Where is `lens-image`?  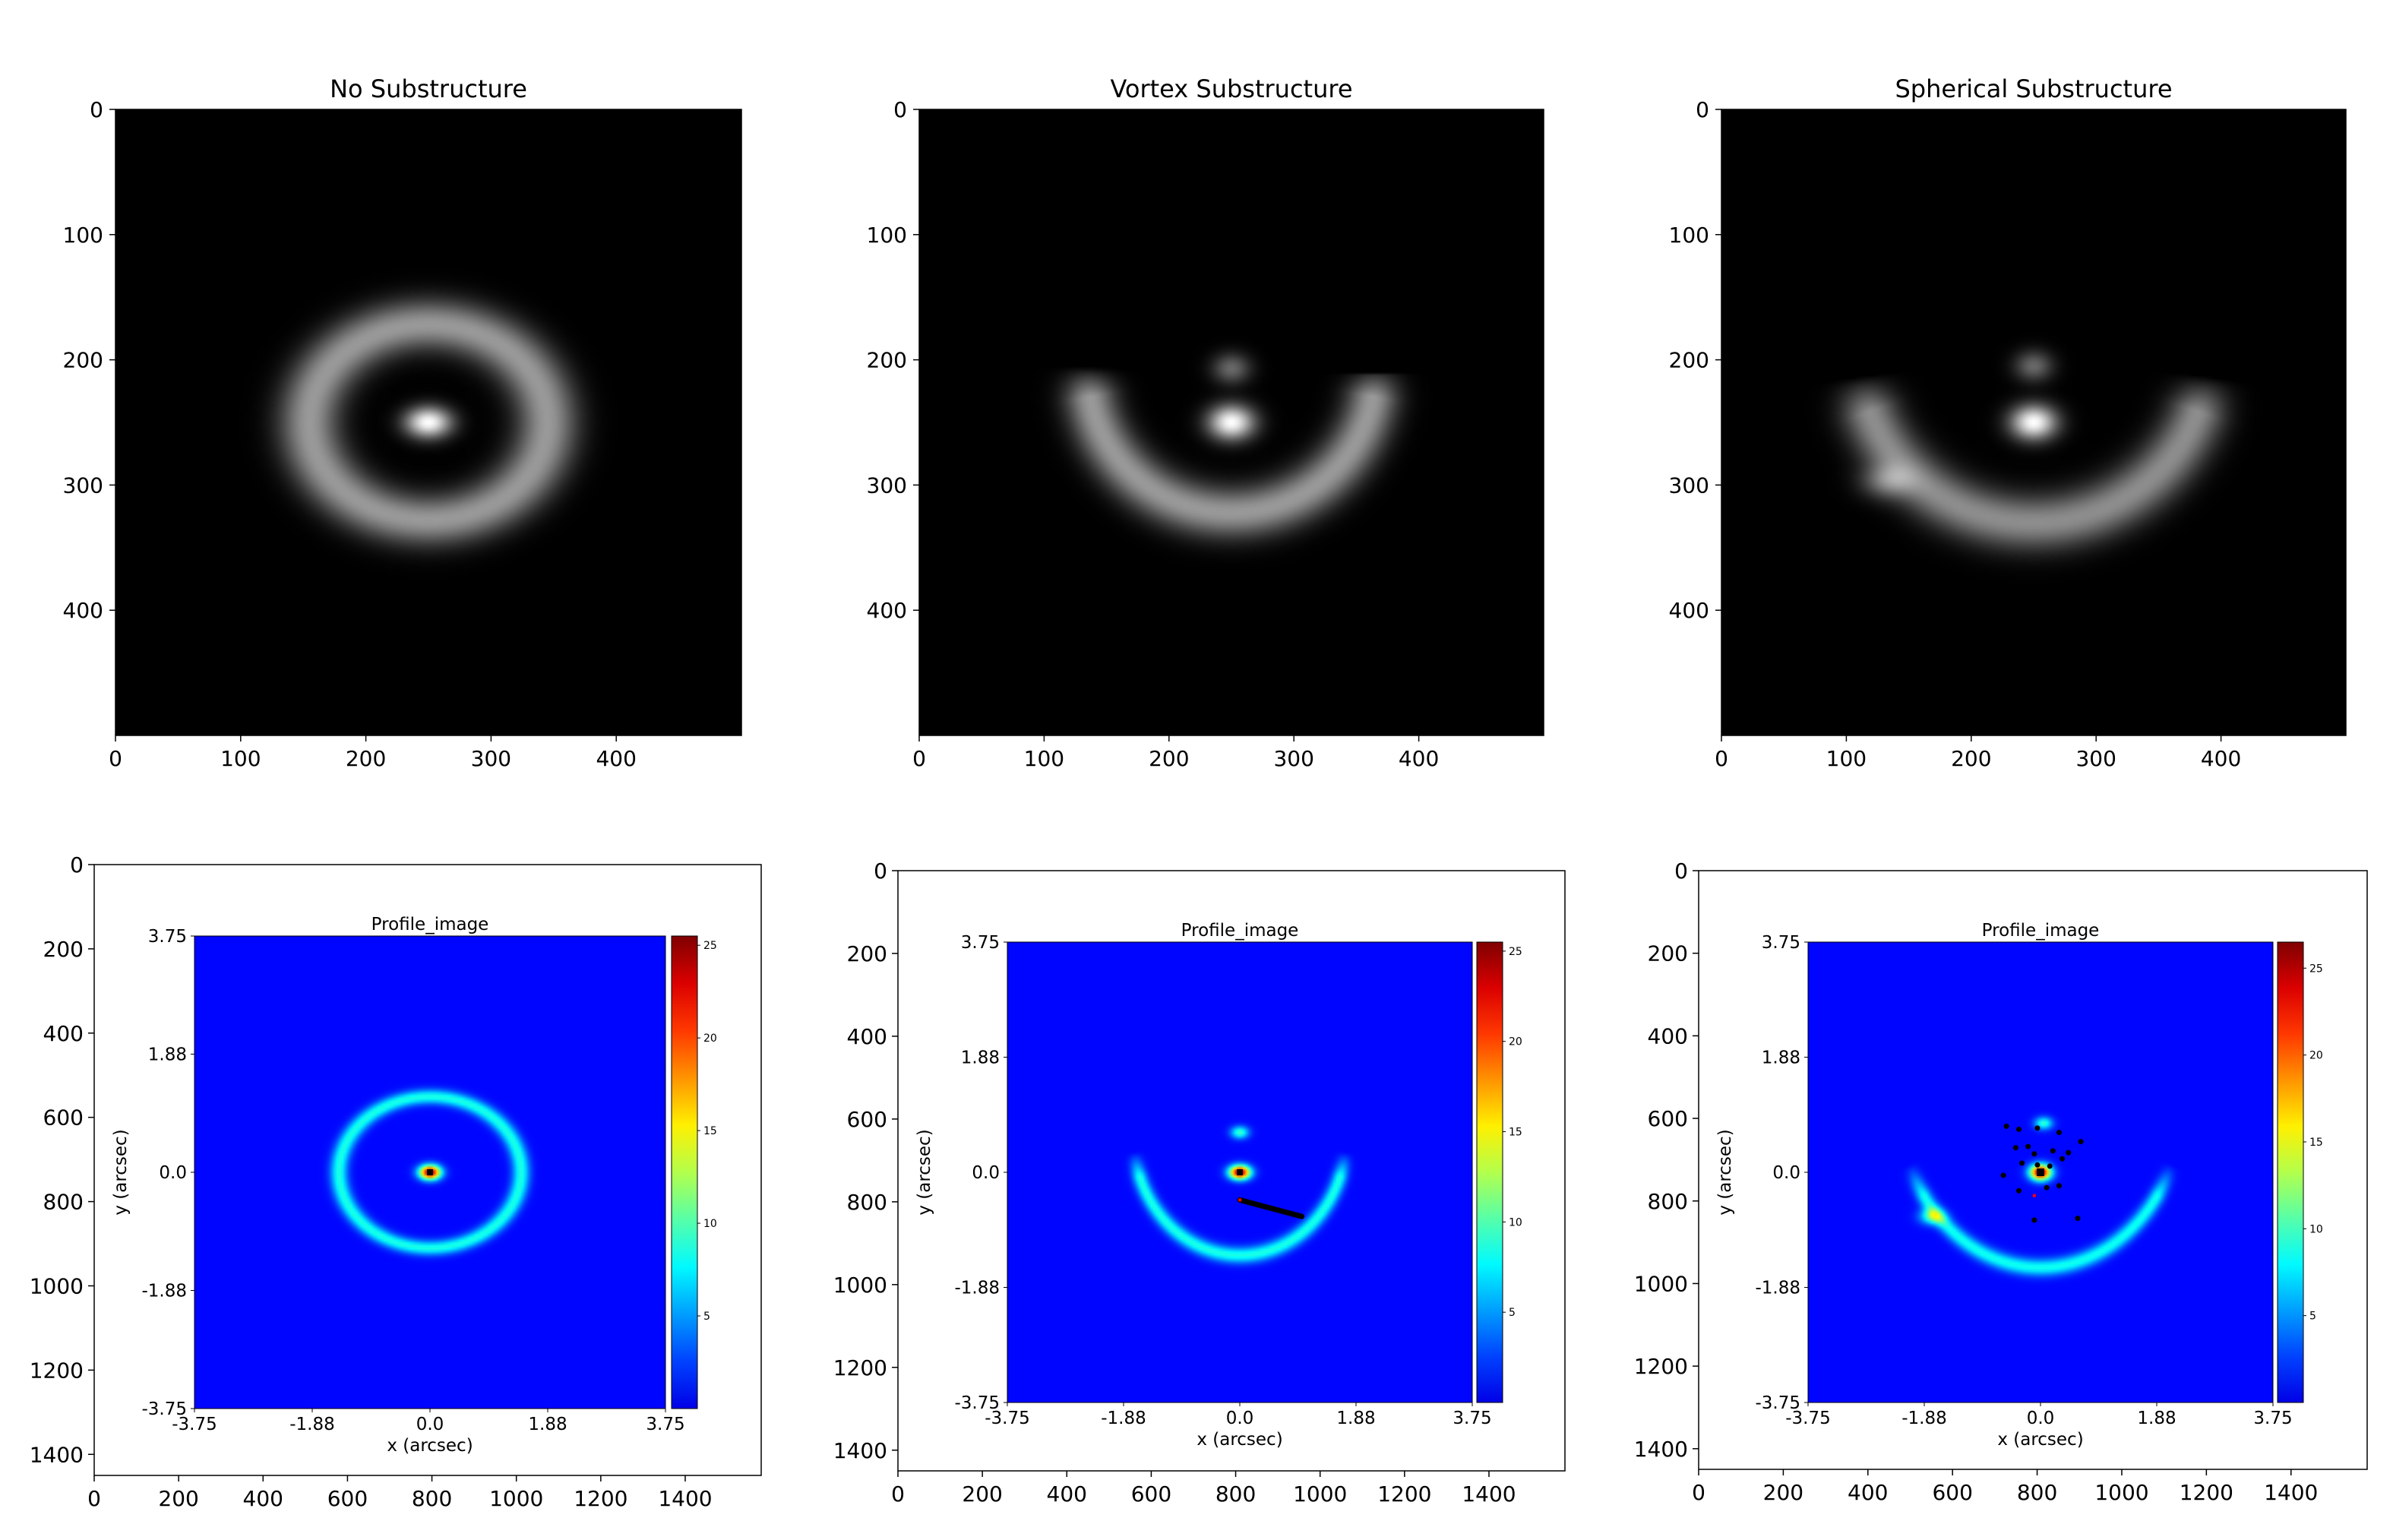
lens-image is located at coordinates (428, 422).